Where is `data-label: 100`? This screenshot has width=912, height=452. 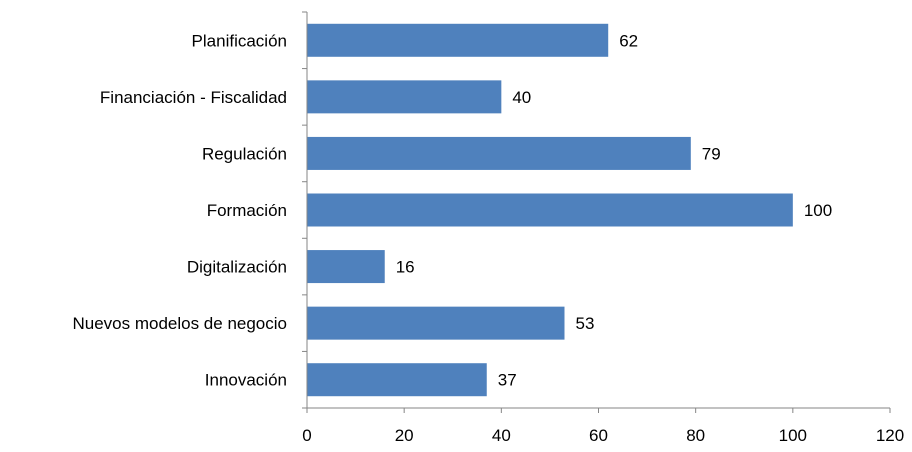 data-label: 100 is located at coordinates (818, 210).